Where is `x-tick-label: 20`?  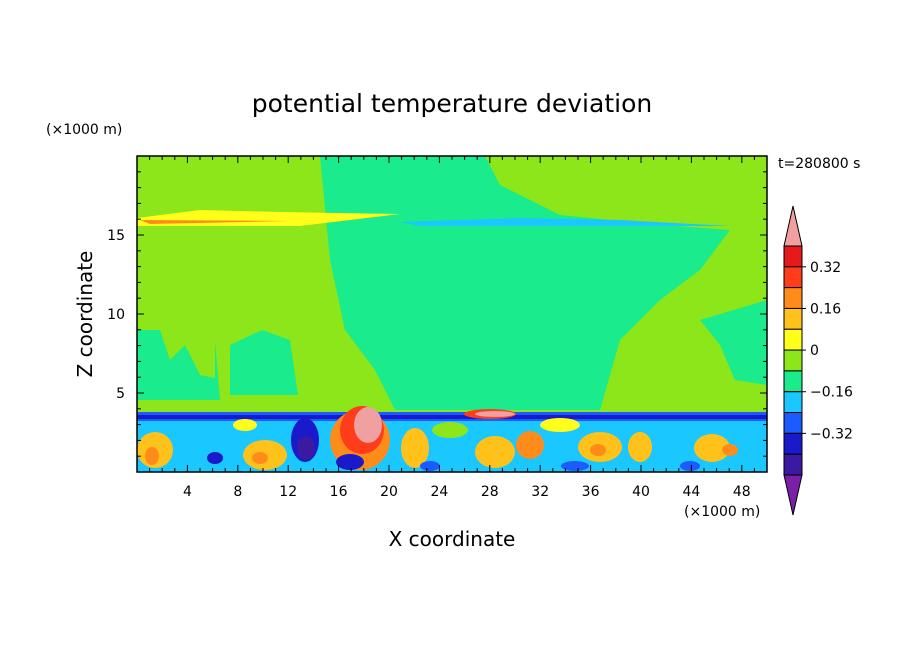
x-tick-label: 20 is located at coordinates (389, 492).